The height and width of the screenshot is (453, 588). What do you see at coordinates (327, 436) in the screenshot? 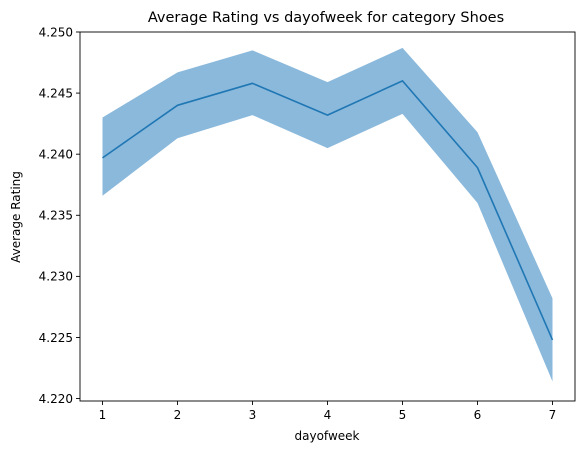
I see `x-axis-label: dayofweek` at bounding box center [327, 436].